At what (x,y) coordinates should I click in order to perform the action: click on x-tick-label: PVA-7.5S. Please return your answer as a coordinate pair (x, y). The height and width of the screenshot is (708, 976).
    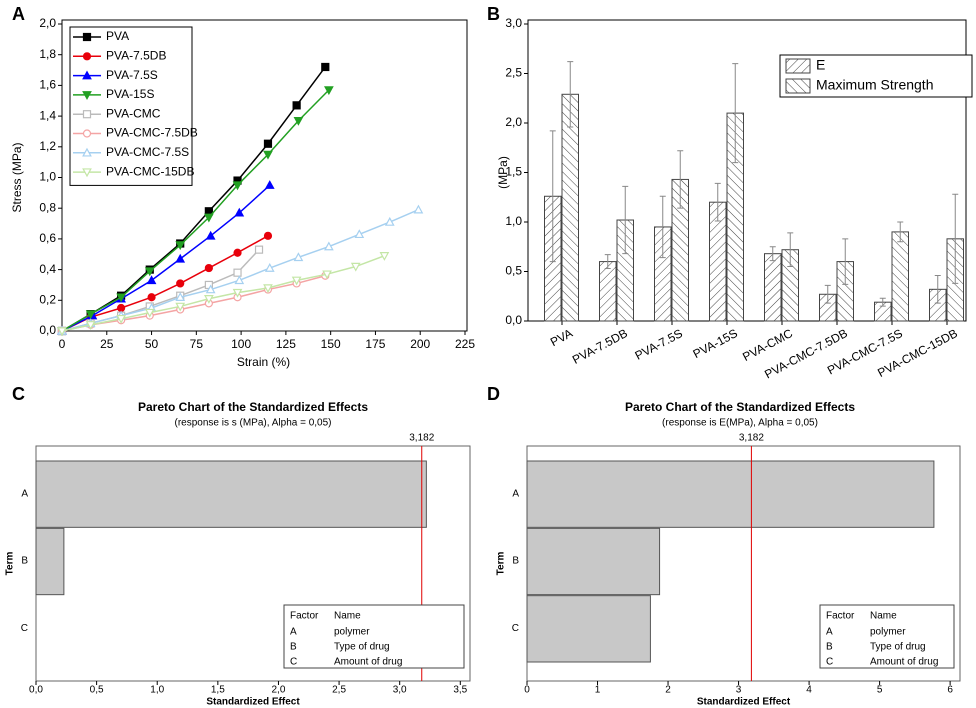
    Looking at the image, I should click on (659, 344).